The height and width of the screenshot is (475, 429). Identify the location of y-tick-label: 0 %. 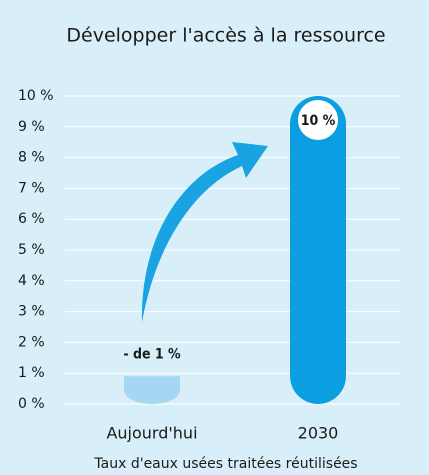
(31, 404).